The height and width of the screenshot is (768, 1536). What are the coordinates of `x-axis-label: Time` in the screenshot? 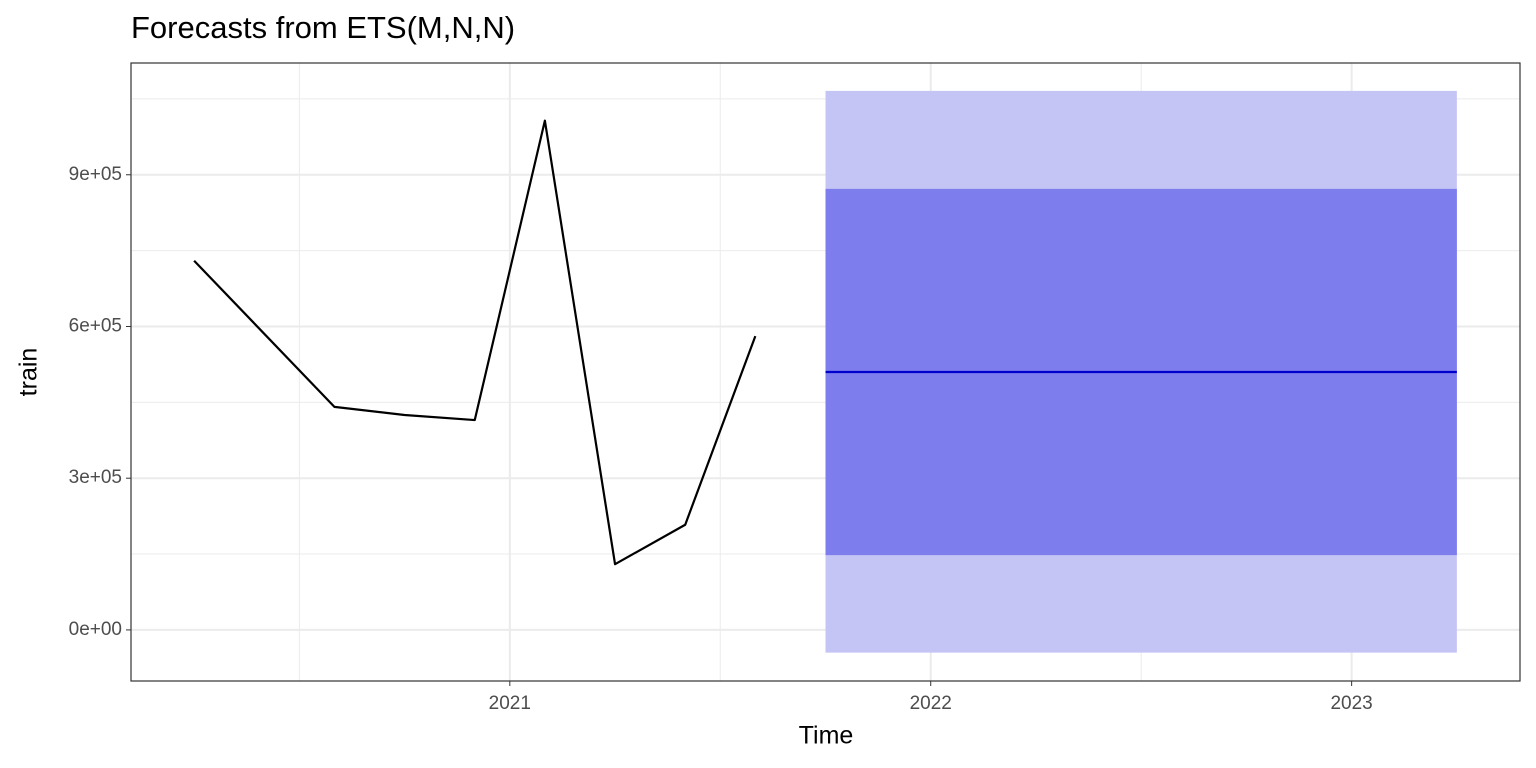 It's located at (826, 736).